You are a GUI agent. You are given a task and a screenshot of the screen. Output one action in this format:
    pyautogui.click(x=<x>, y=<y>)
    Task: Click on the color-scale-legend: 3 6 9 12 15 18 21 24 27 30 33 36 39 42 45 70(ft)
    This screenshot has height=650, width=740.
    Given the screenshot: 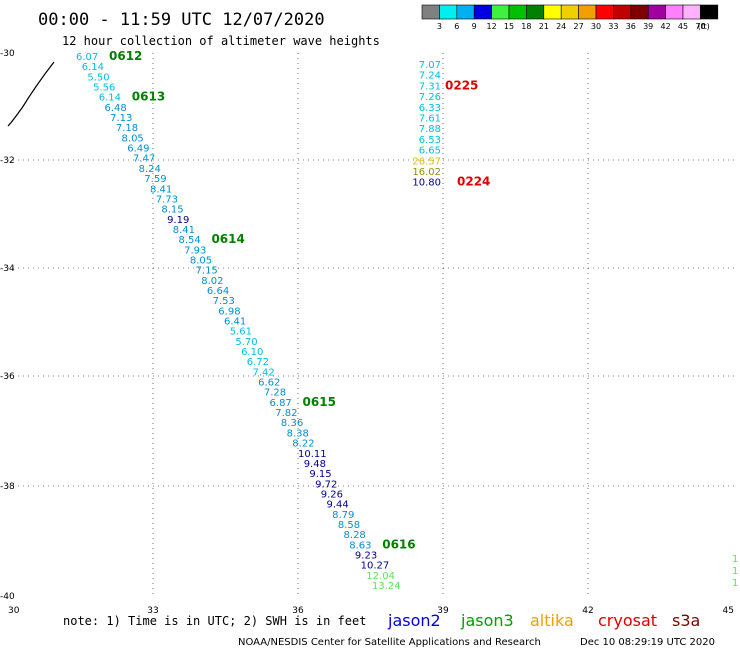 What is the action you would take?
    pyautogui.click(x=570, y=17)
    